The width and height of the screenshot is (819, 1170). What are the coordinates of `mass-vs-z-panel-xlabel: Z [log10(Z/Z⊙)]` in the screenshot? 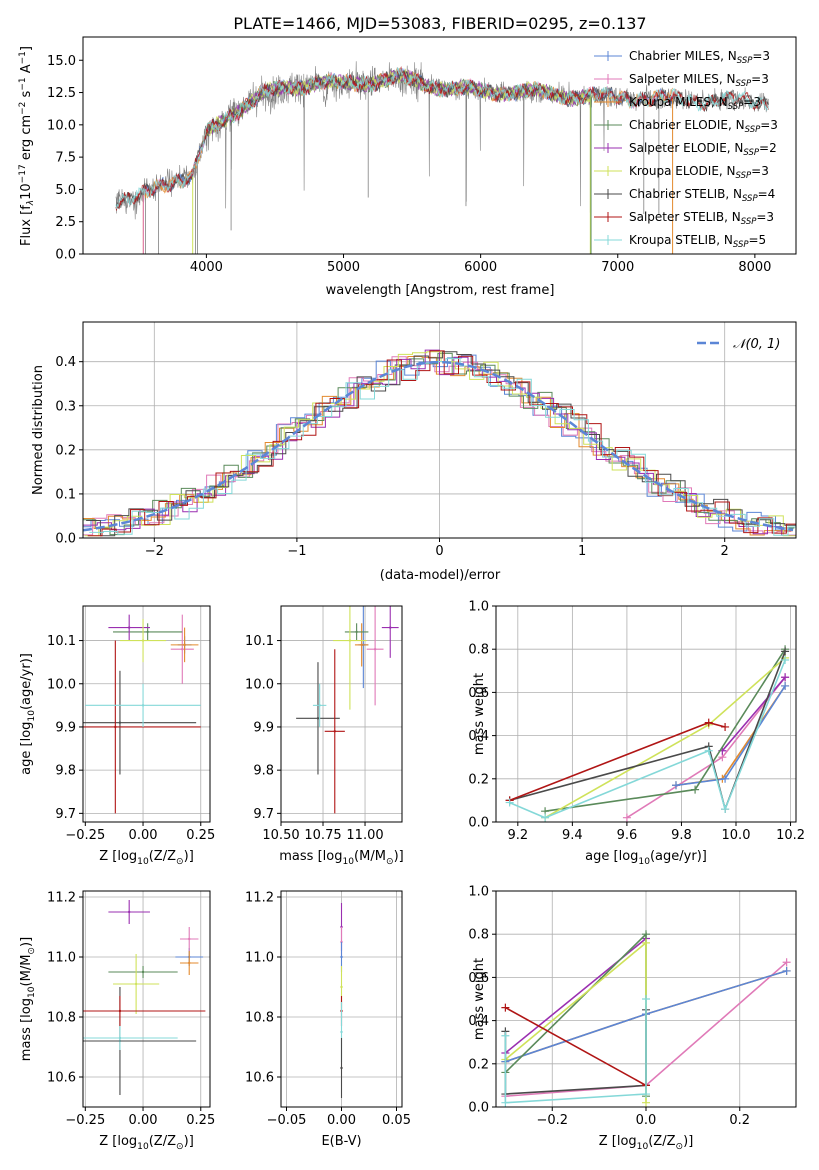 It's located at (146, 1143).